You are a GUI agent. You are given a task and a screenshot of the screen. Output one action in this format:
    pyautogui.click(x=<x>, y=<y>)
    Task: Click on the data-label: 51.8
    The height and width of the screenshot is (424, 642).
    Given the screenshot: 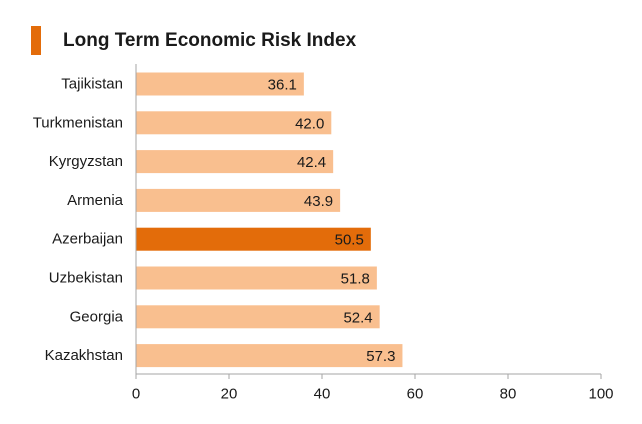 What is the action you would take?
    pyautogui.click(x=355, y=279)
    